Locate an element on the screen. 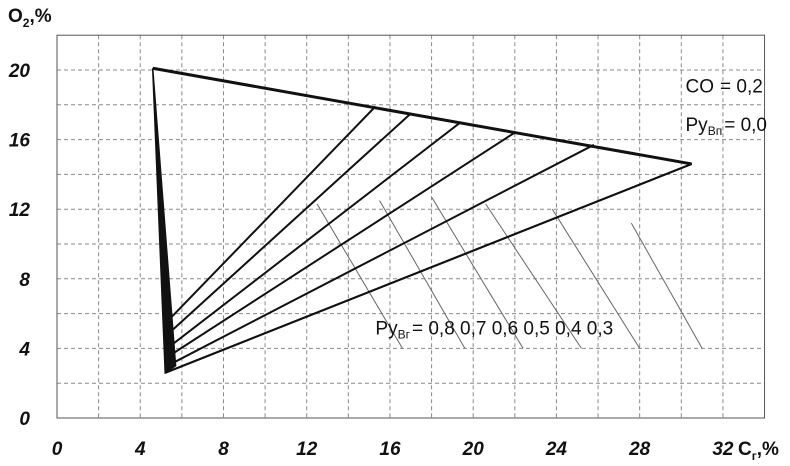  annotation-pyvn: РуВп = 0,0 is located at coordinates (727, 126).